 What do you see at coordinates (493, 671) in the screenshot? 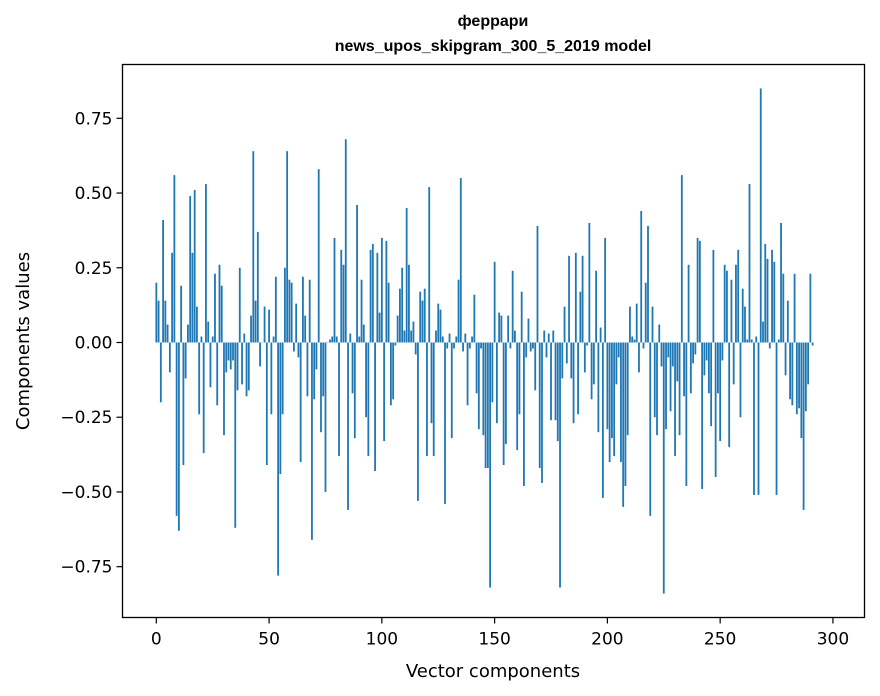
I see `x-axis-label: Vector components` at bounding box center [493, 671].